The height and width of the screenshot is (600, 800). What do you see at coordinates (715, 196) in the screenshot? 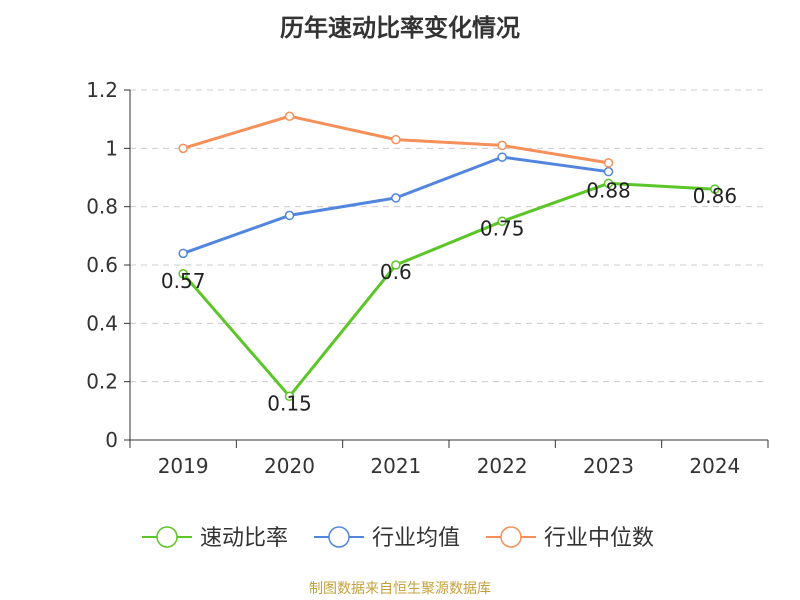
I see `data-label: 0.86` at bounding box center [715, 196].